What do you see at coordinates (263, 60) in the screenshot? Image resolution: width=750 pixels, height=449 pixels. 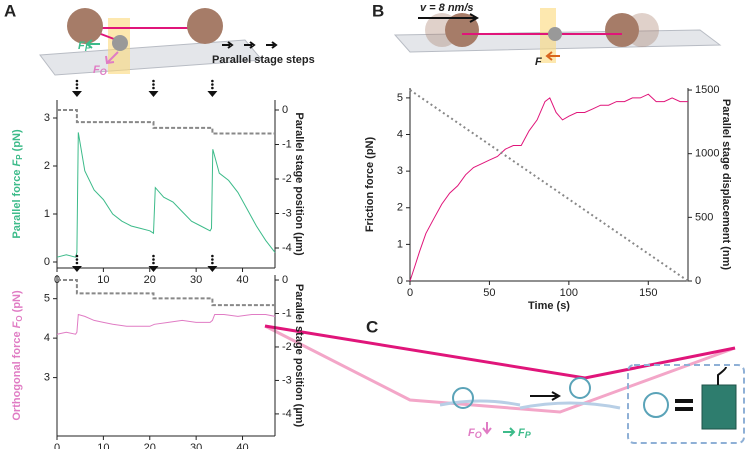 I see `caption: Parallel stage steps` at bounding box center [263, 60].